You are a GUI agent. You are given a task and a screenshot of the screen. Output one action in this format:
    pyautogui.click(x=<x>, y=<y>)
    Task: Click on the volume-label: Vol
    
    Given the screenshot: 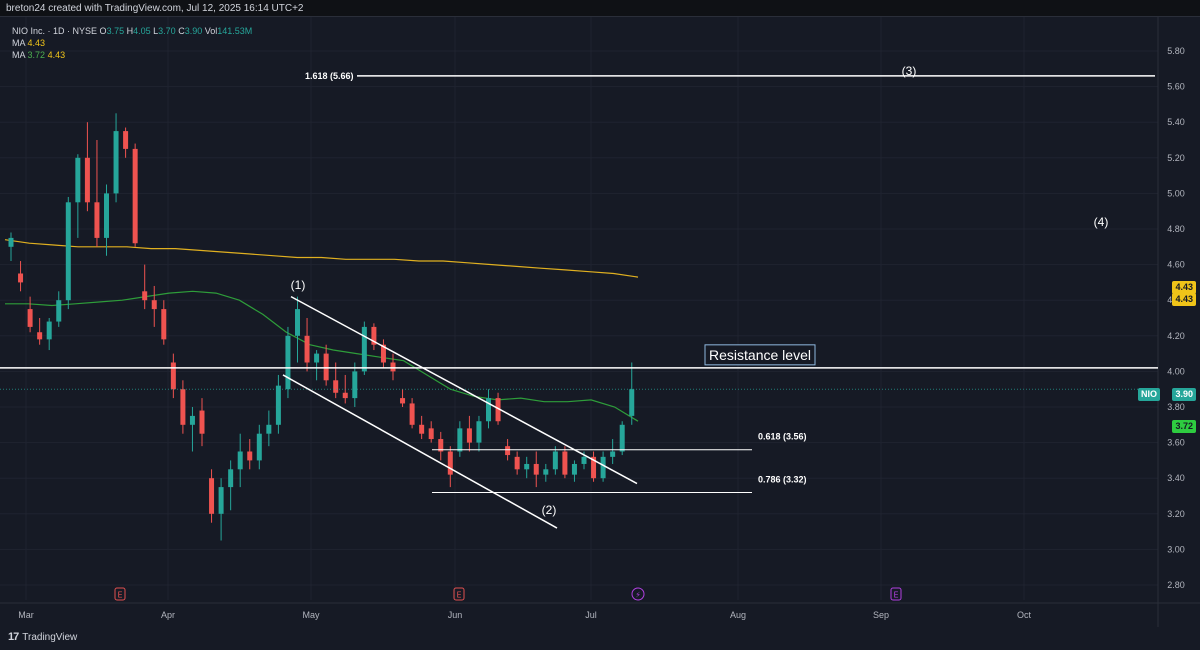 What is the action you would take?
    pyautogui.click(x=211, y=31)
    